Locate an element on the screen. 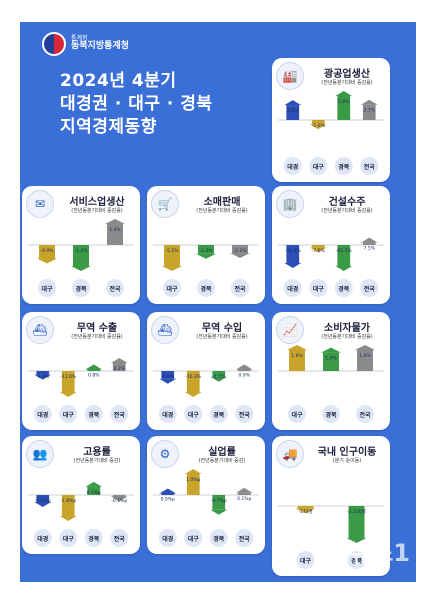 This screenshot has width=436, height=596. data-label-경북: 5.8% is located at coordinates (344, 102).